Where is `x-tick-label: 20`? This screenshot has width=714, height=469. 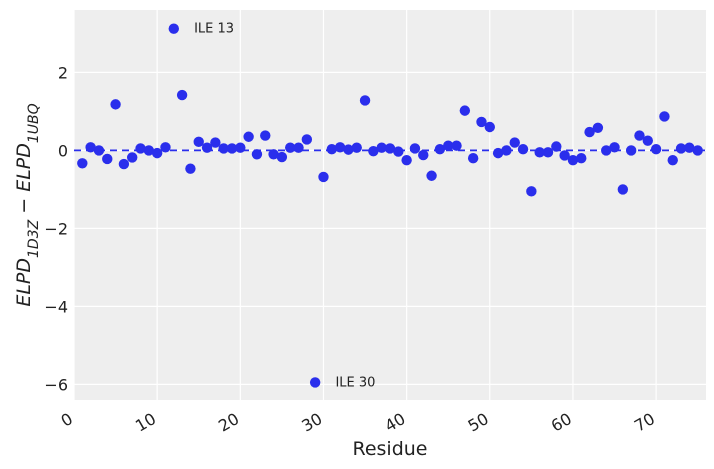
x-tick-label: 20 is located at coordinates (228, 422).